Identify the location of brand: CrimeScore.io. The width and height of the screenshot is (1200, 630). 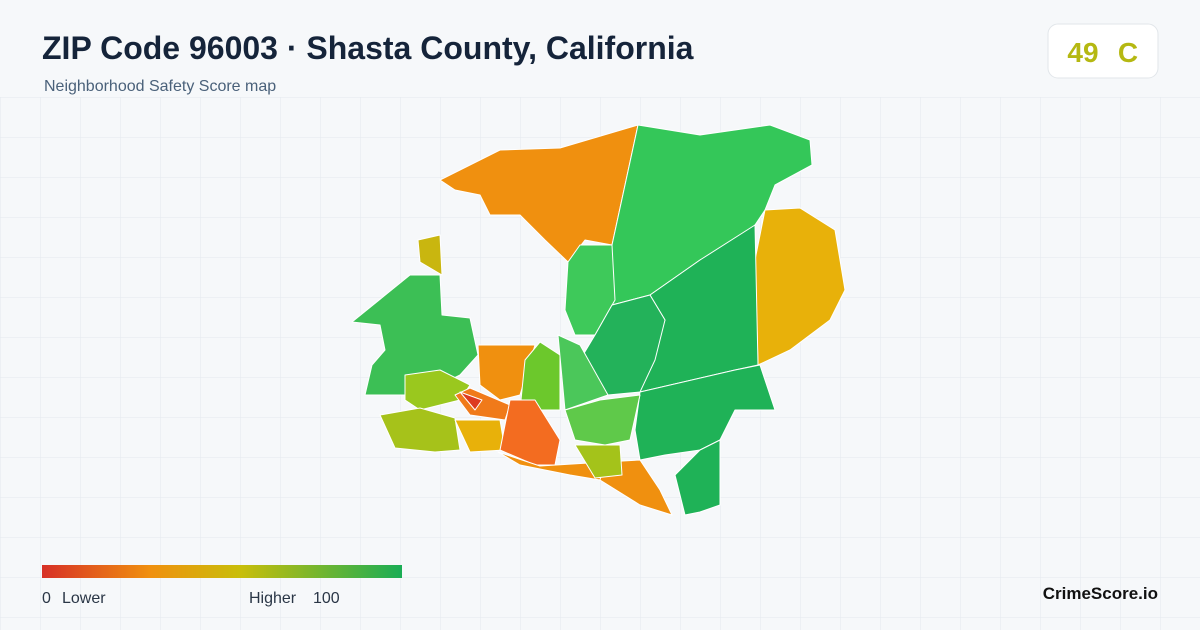
(1100, 593).